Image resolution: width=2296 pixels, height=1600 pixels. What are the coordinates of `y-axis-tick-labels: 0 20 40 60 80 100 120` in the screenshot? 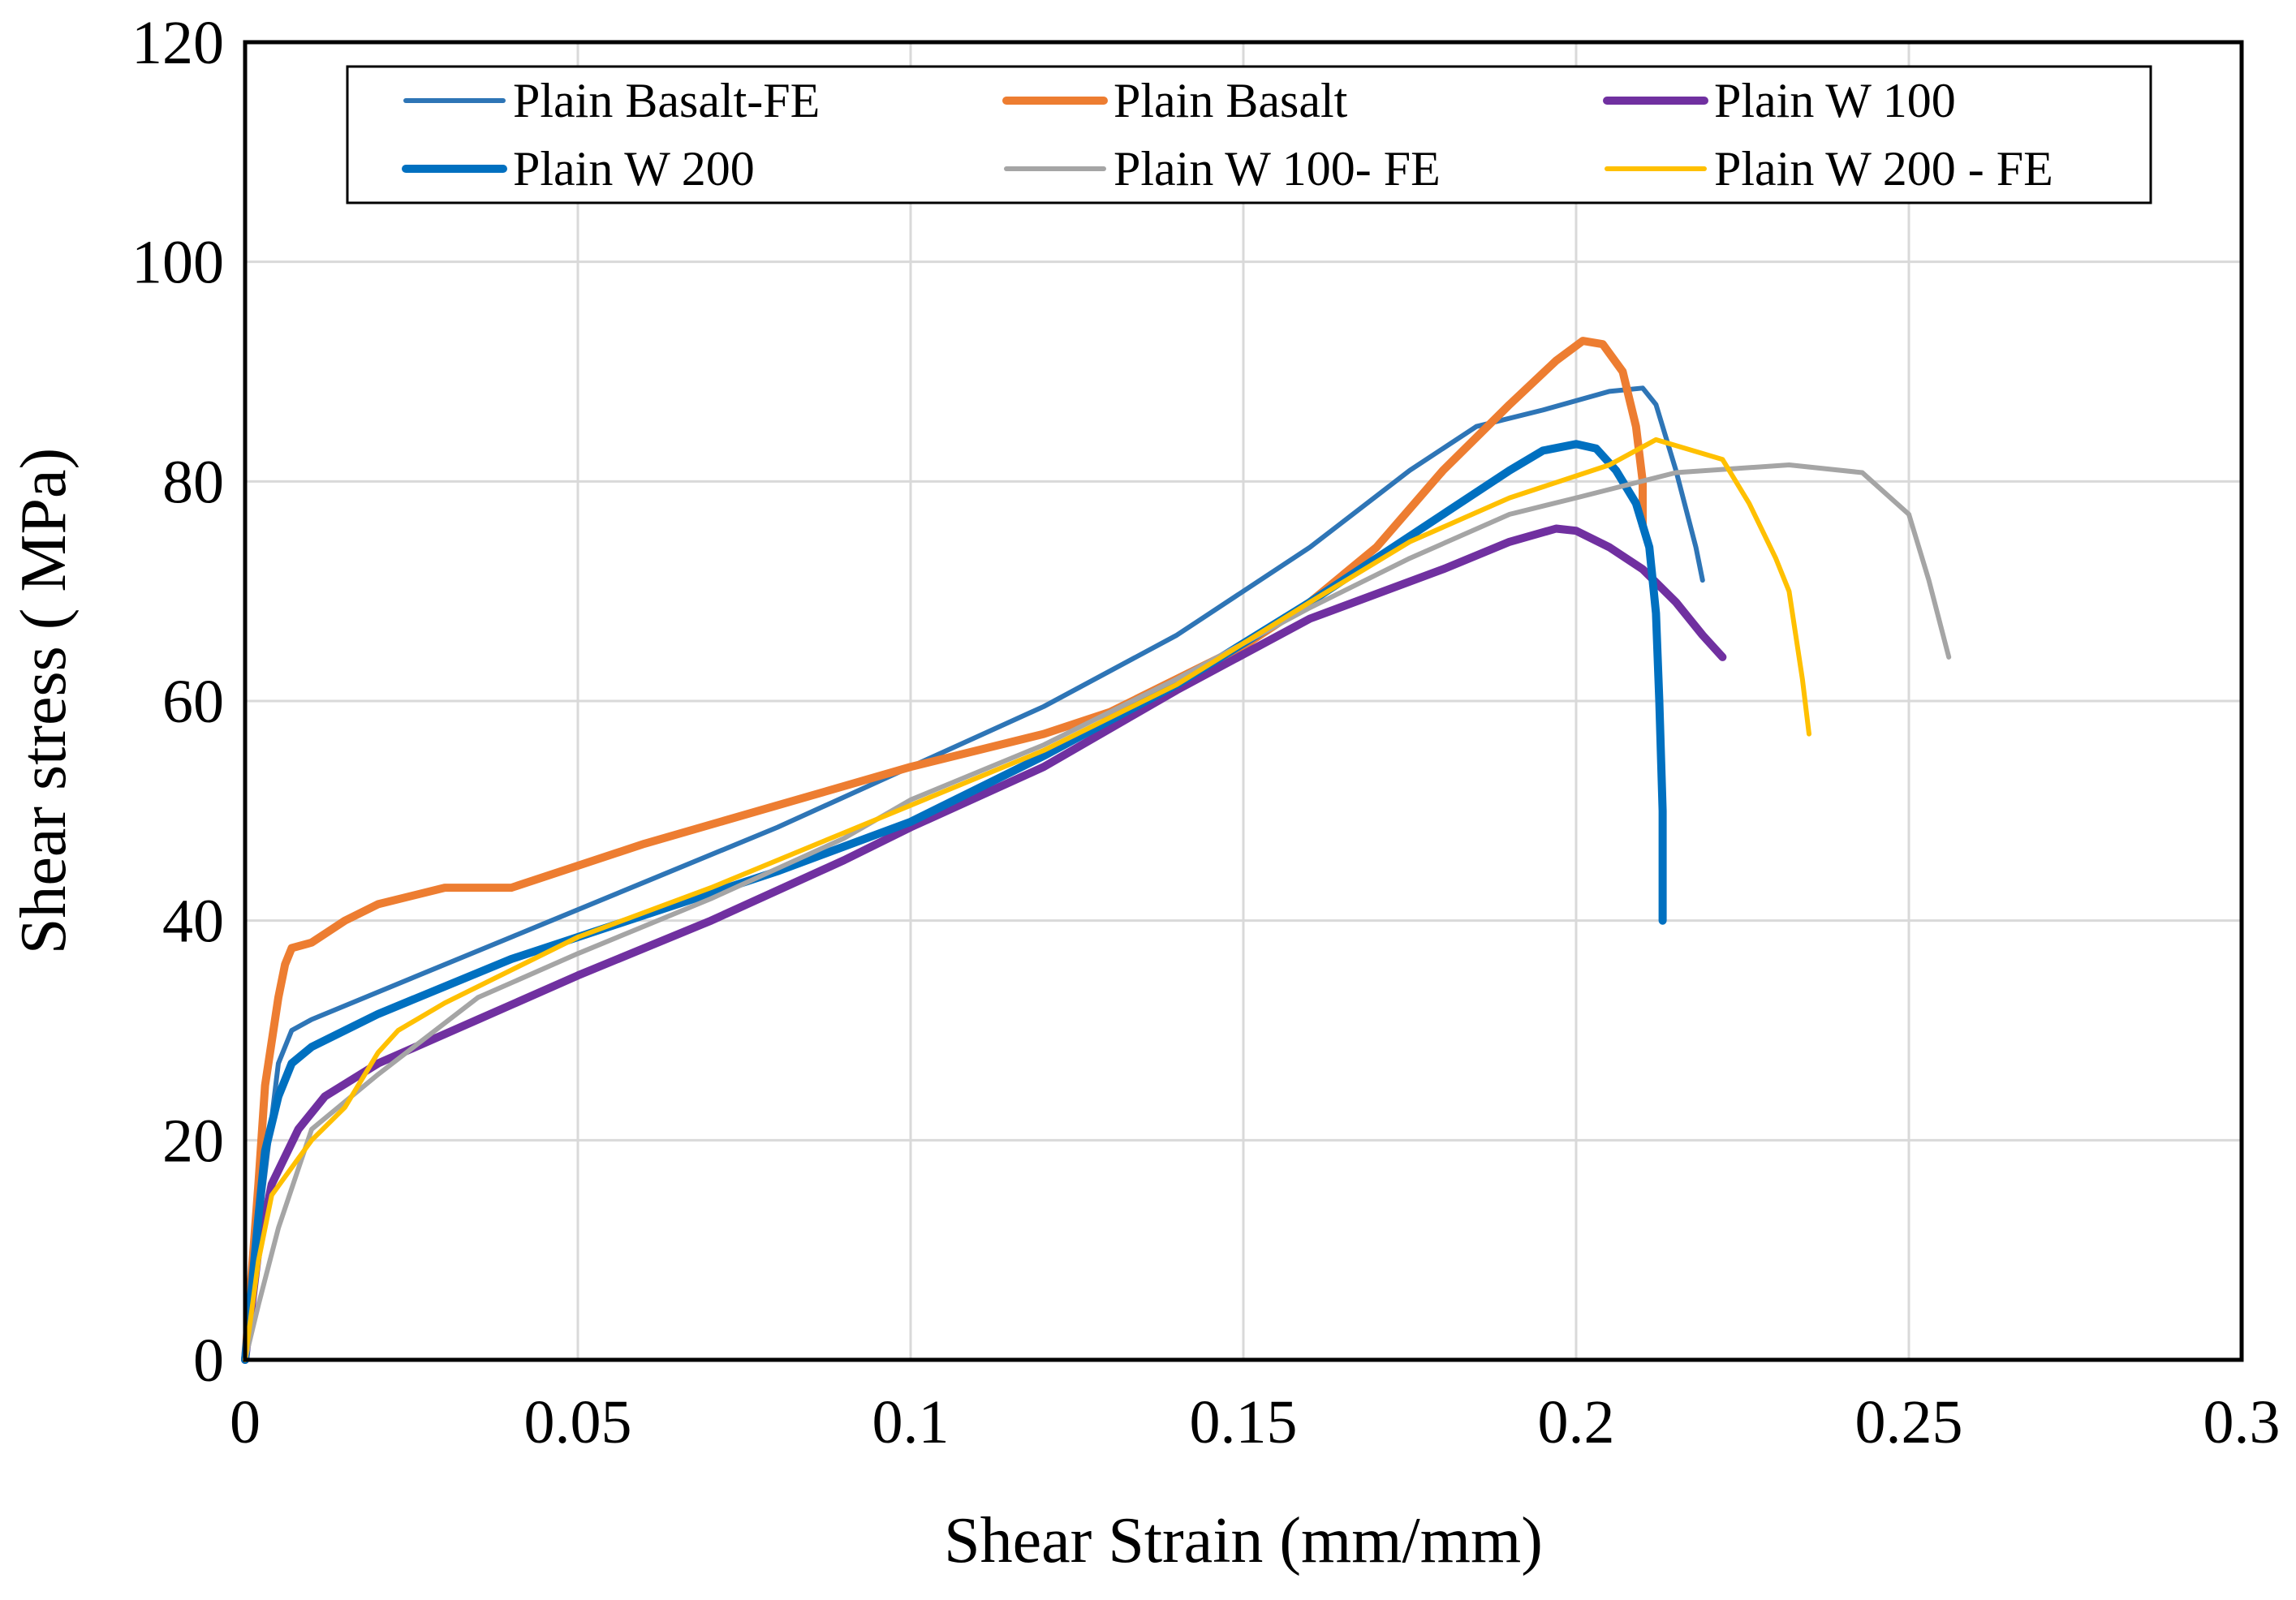 It's located at (178, 702).